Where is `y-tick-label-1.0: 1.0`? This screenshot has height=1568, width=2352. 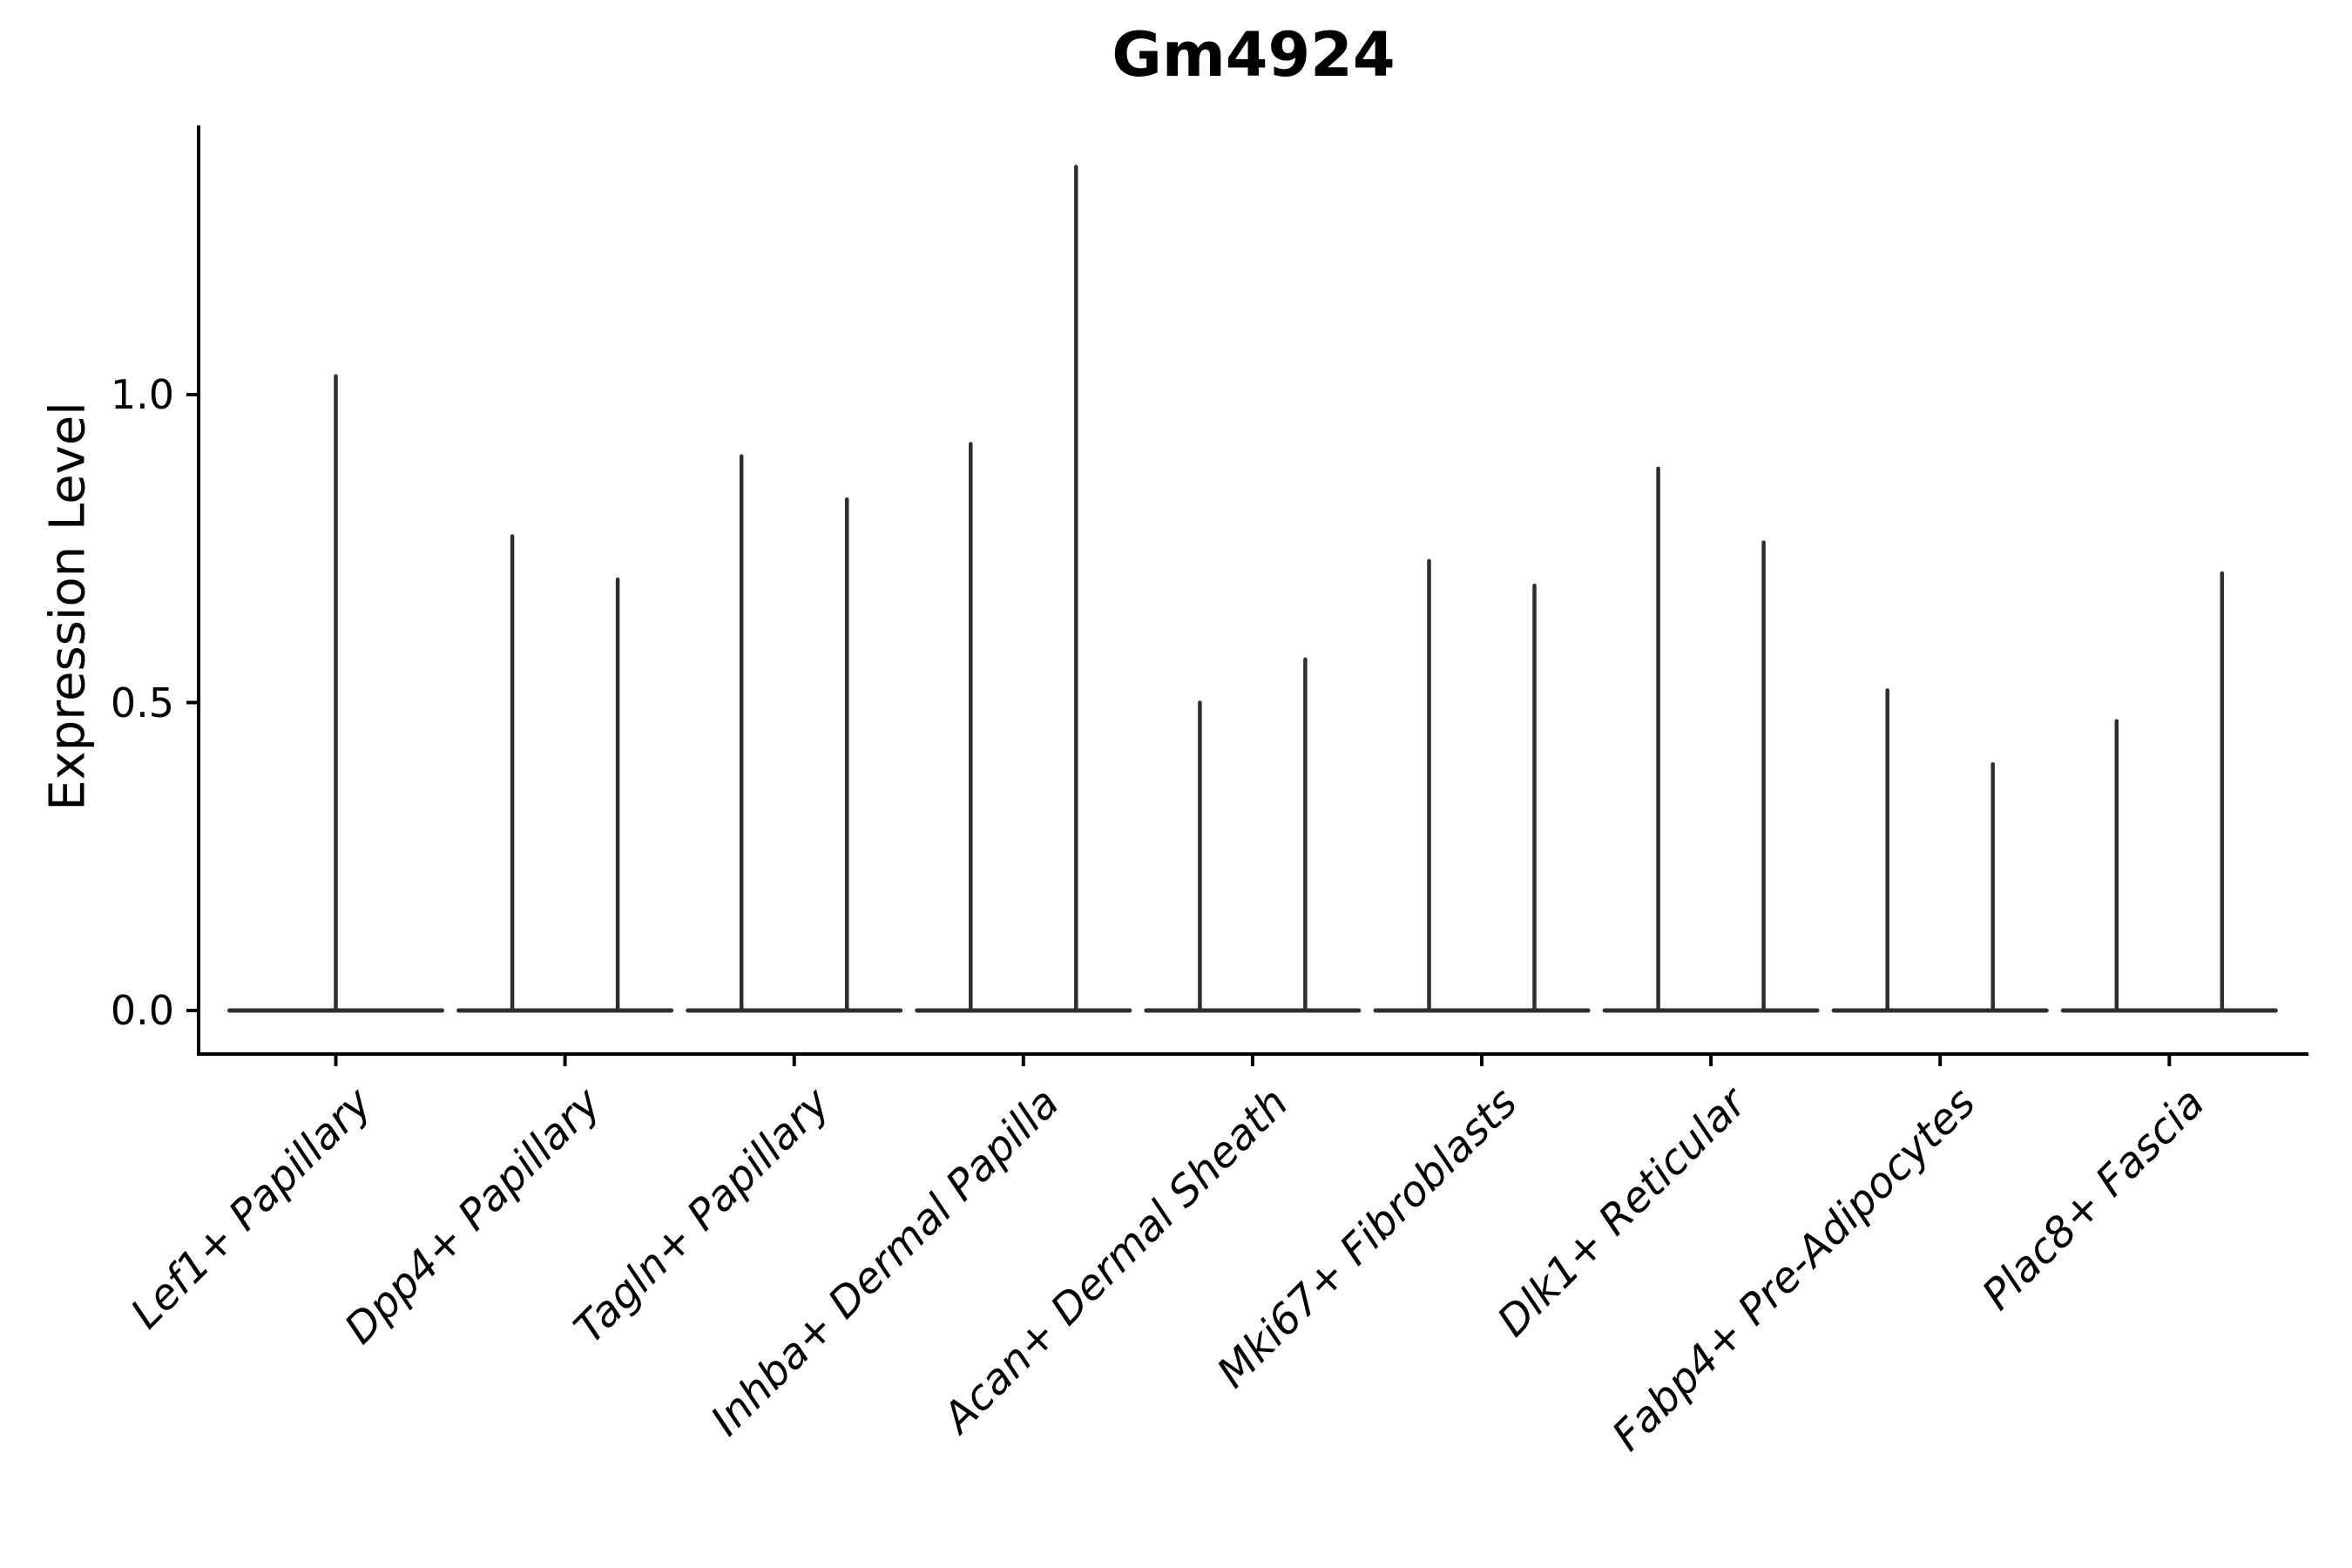
y-tick-label-1.0: 1.0 is located at coordinates (142, 394).